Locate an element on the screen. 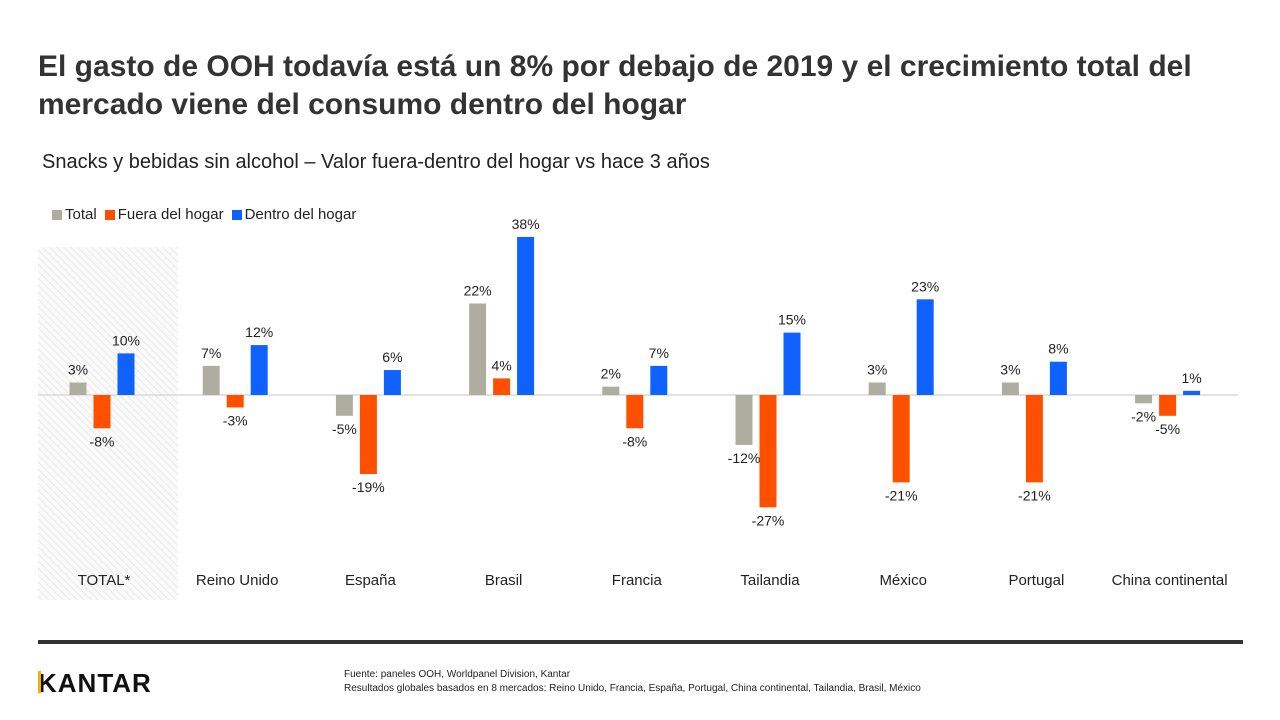 The width and height of the screenshot is (1280, 720). data-label: -2% is located at coordinates (1143, 416).